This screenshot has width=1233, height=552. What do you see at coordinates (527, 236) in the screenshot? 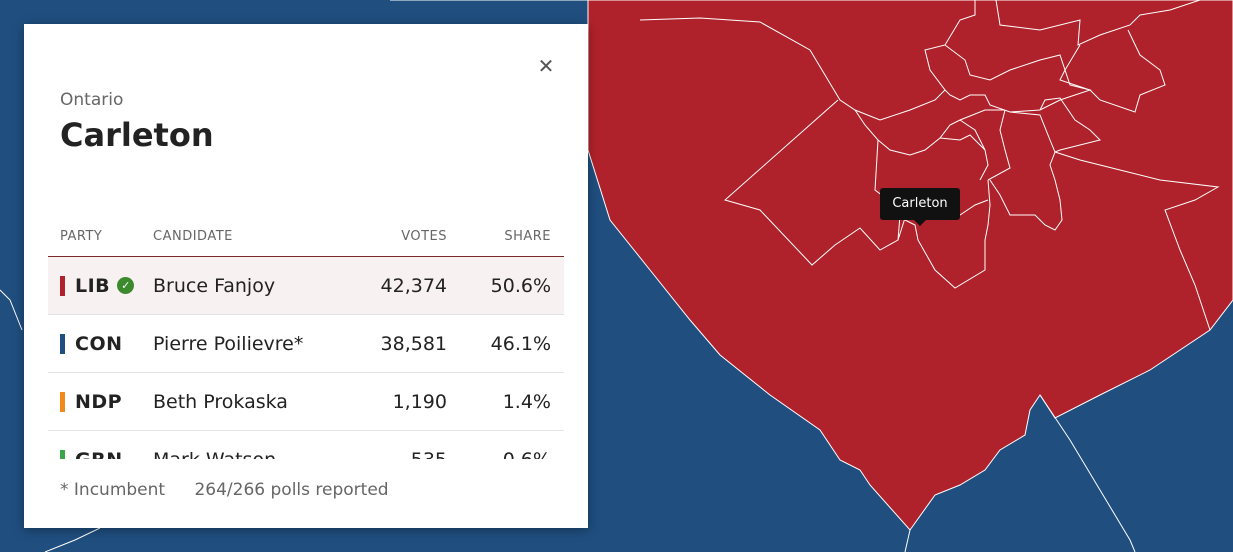
I see `col-share: SHARE` at bounding box center [527, 236].